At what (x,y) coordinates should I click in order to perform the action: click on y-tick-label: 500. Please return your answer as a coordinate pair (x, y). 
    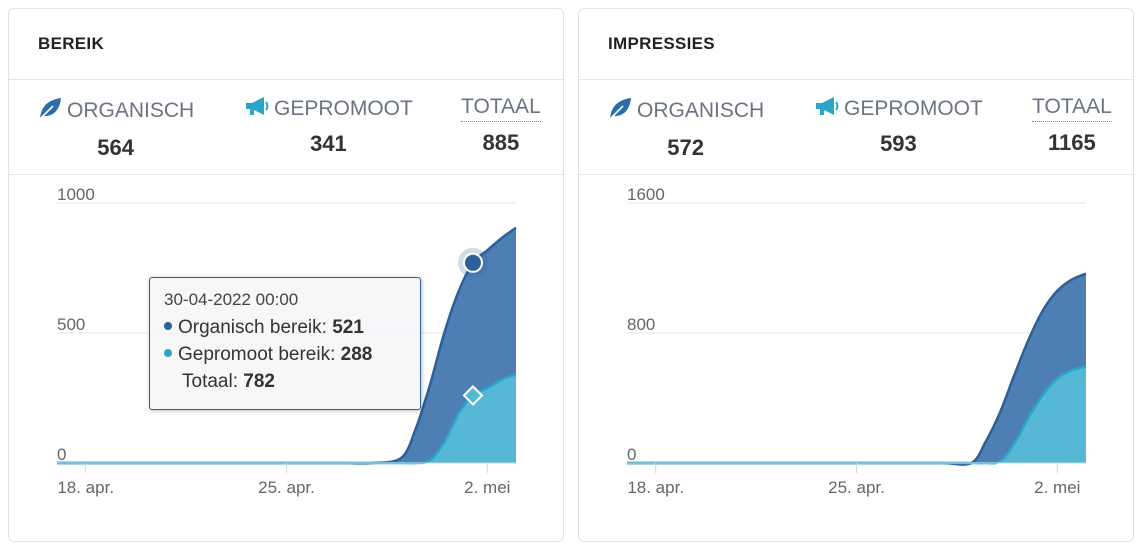
    Looking at the image, I should click on (71, 324).